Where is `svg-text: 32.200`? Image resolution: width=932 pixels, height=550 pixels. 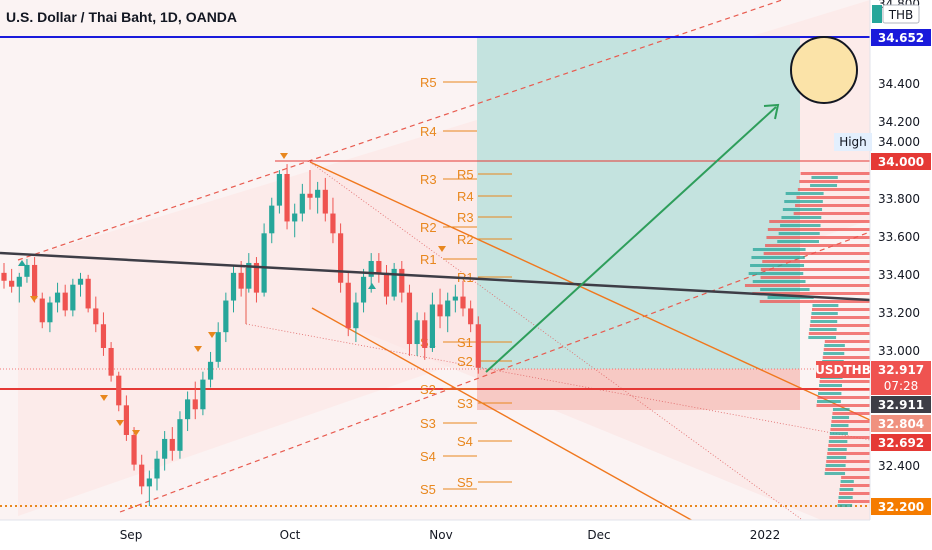
svg-text: 32.200 is located at coordinates (901, 507).